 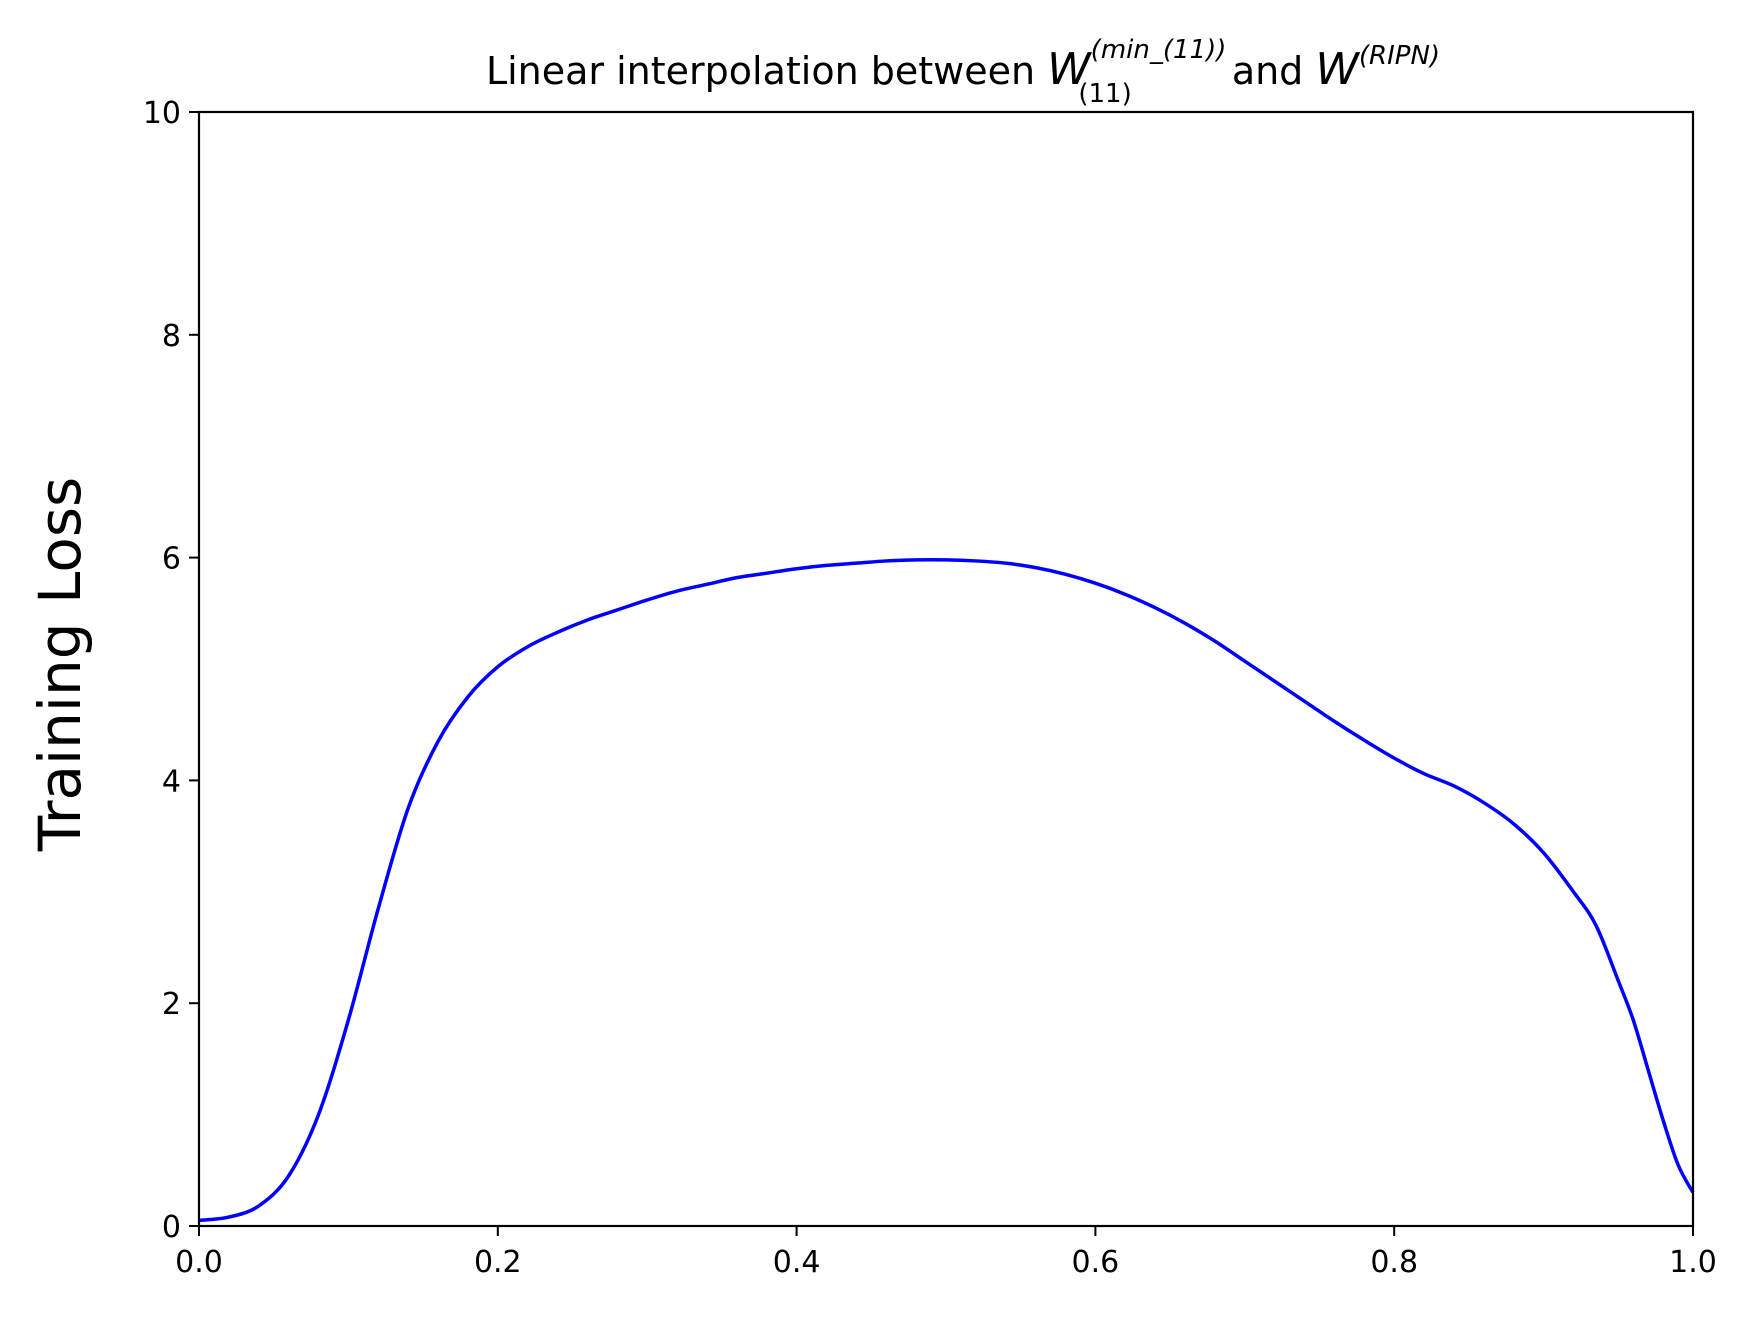 What do you see at coordinates (766, 71) in the screenshot?
I see `title-prefix: Linear interpolation between` at bounding box center [766, 71].